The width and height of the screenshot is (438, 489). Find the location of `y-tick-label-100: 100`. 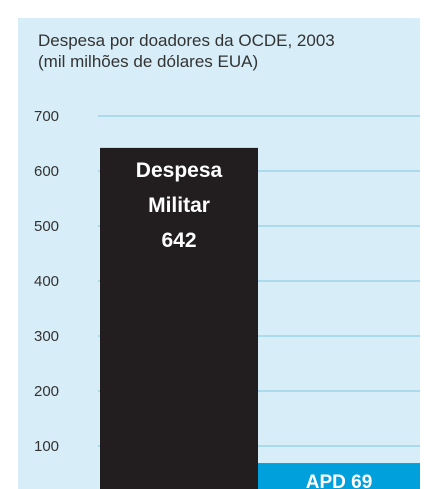

y-tick-label-100: 100 is located at coordinates (46, 446).